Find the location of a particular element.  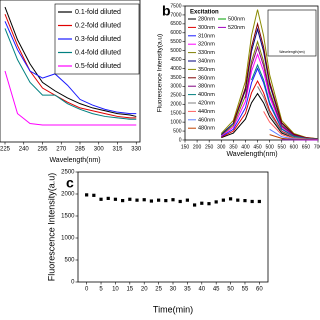

x-tick-label: 270 is located at coordinates (61, 150).